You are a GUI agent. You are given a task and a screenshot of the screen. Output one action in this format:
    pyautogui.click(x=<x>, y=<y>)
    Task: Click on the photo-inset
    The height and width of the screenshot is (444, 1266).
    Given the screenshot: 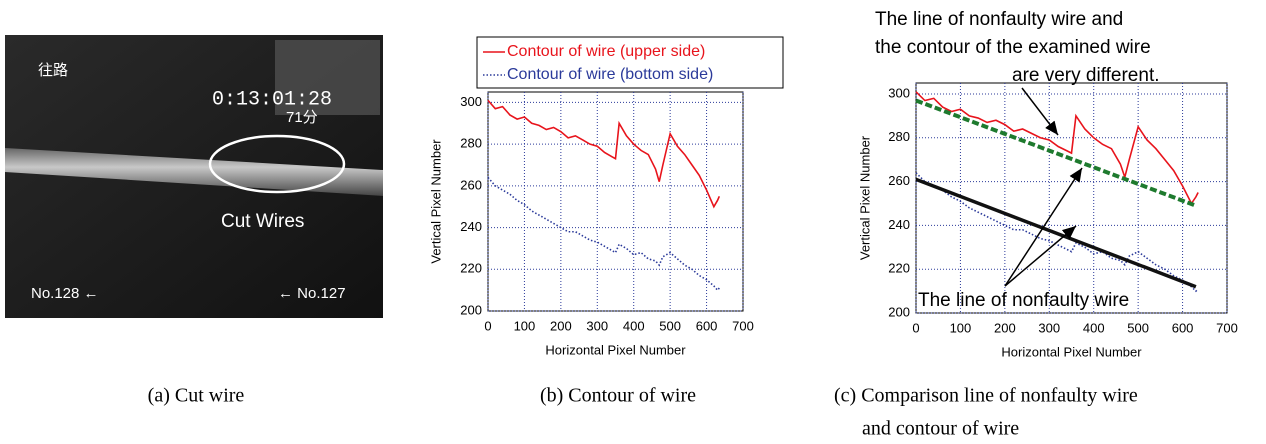 What is the action you would take?
    pyautogui.click(x=327, y=77)
    